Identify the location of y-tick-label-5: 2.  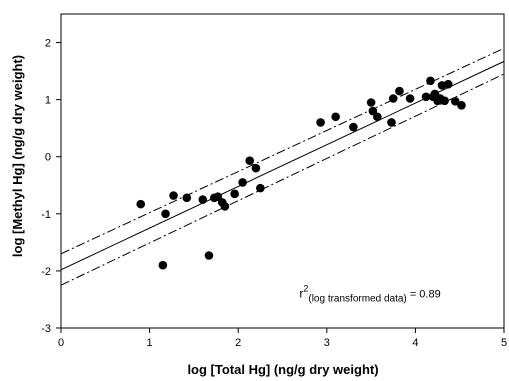
(48, 44).